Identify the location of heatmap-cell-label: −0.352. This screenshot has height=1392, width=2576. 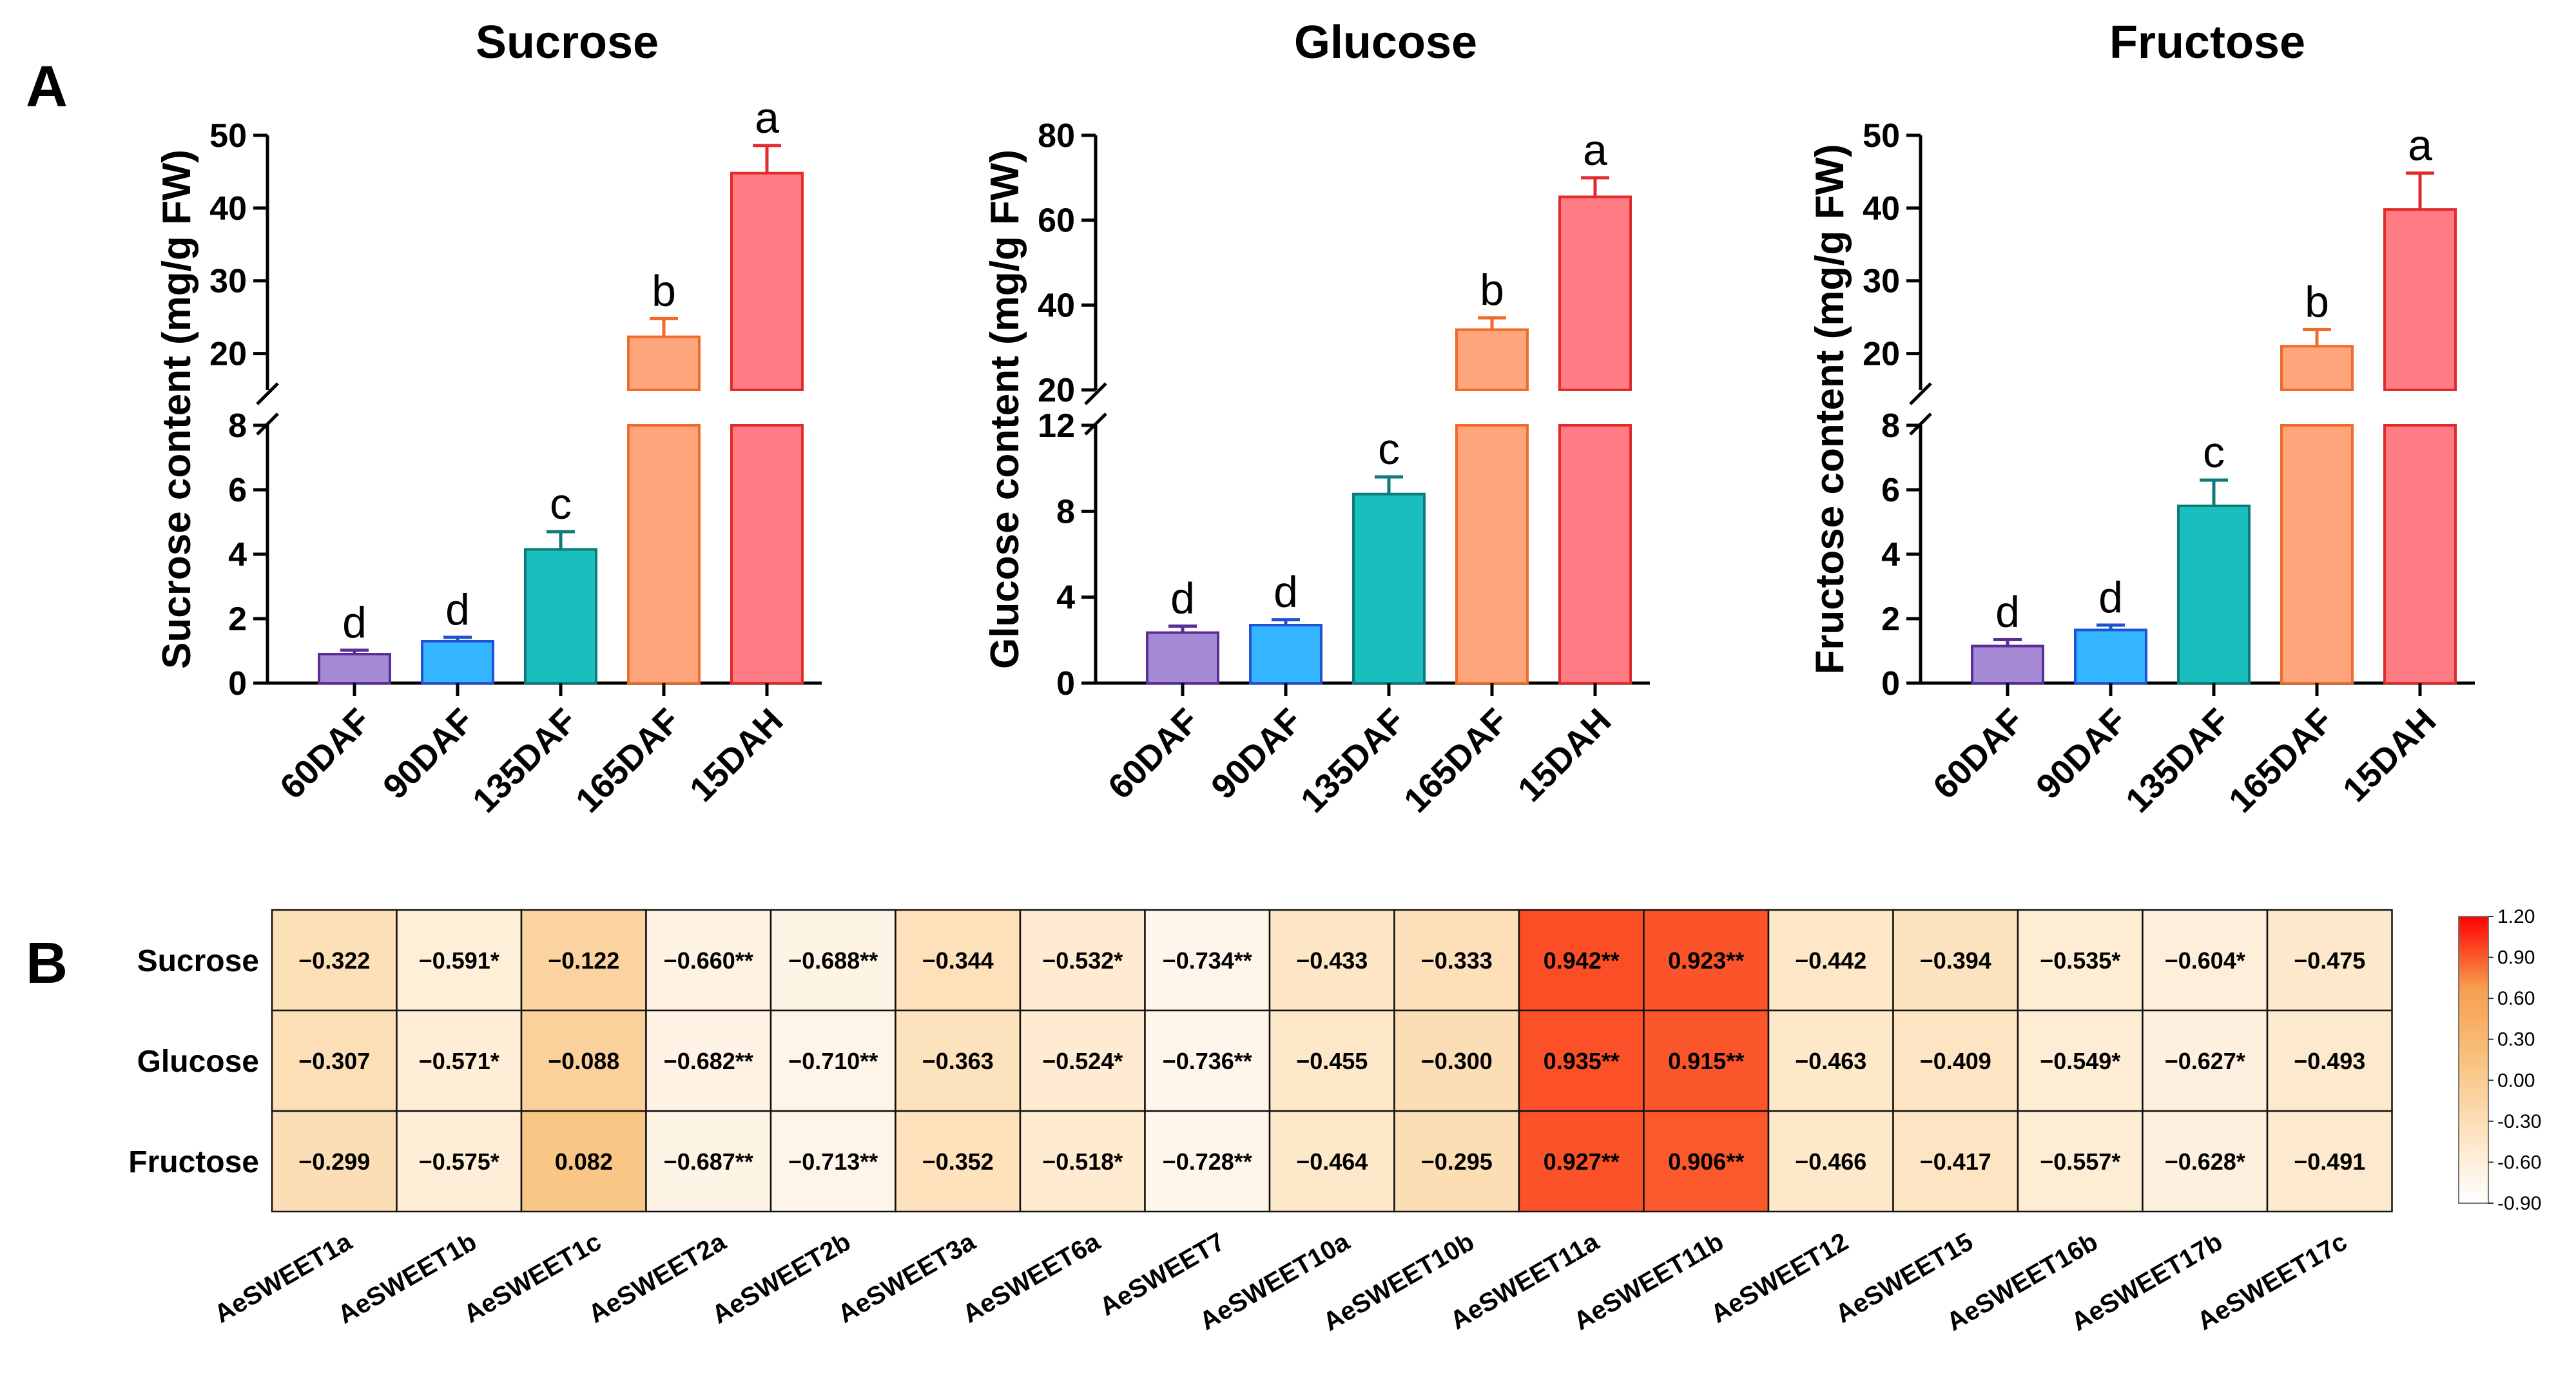
(958, 1161).